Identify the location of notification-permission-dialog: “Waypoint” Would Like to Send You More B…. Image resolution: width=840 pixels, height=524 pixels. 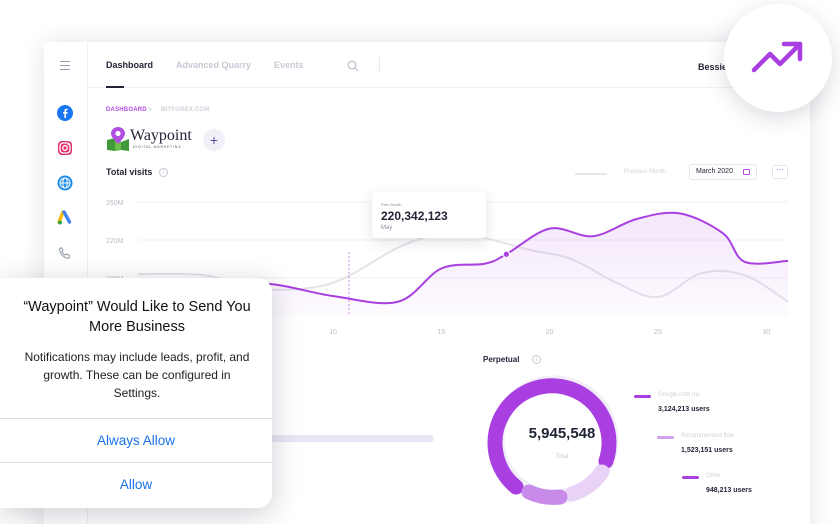
(136, 393).